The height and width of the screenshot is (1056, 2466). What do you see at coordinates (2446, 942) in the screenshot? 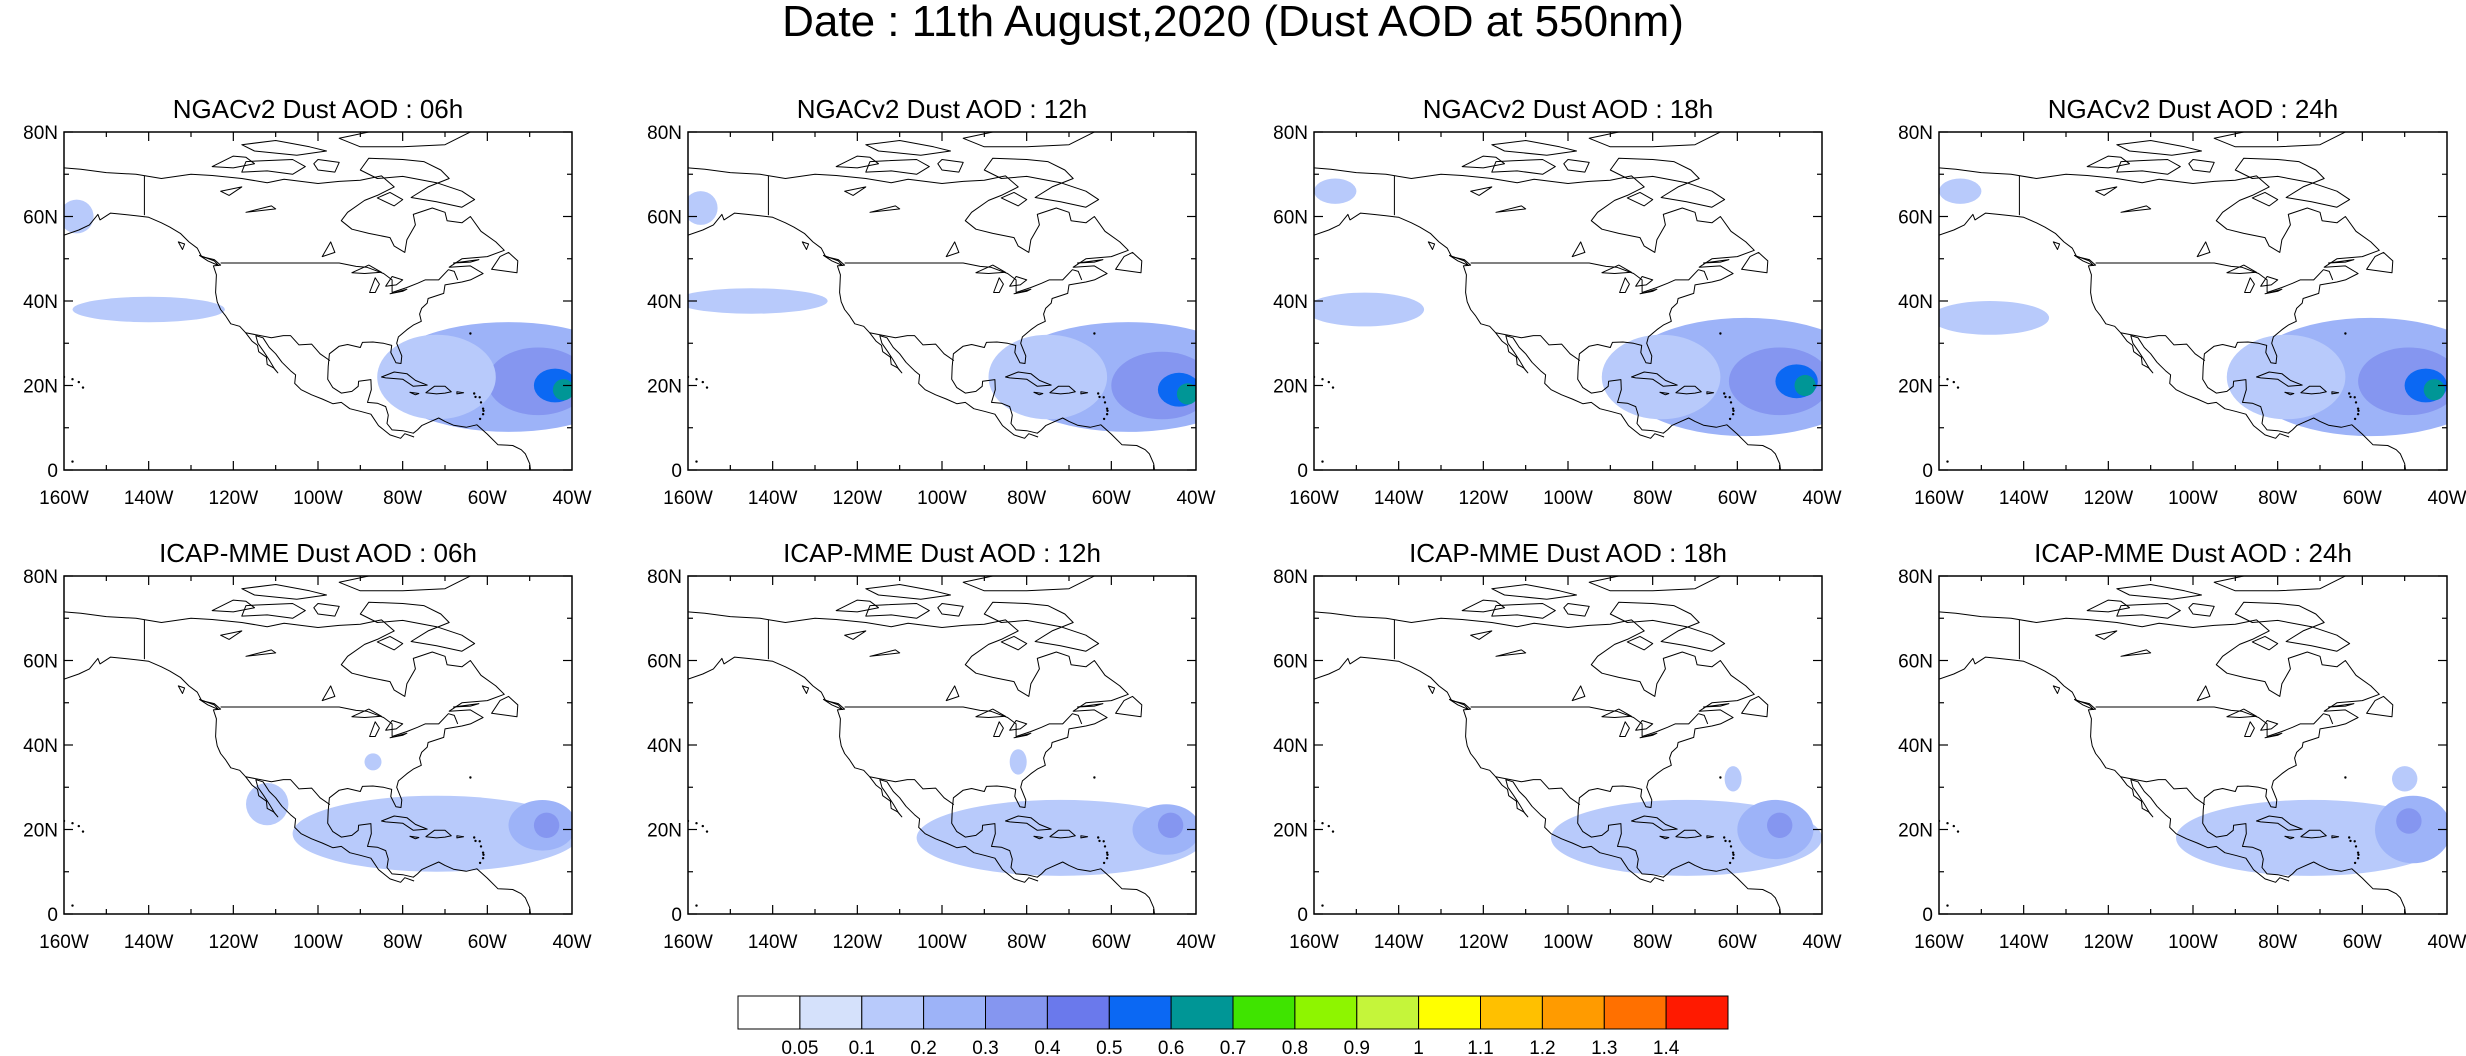
I see `lon-label: 40W` at bounding box center [2446, 942].